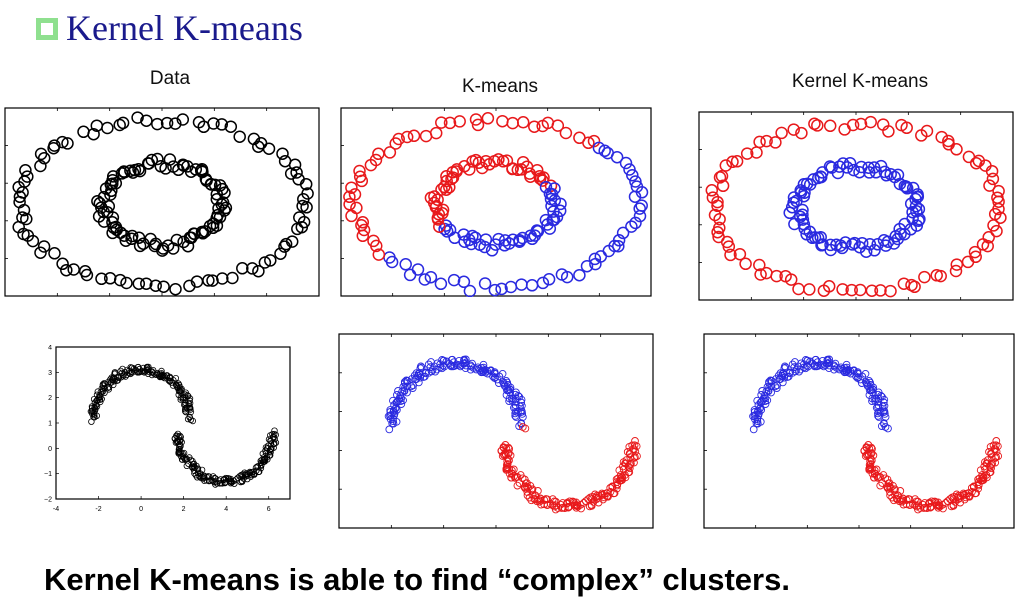 Image resolution: width=1015 pixels, height=612 pixels. I want to click on kernel-kmeans-moons-plot, so click(859, 431).